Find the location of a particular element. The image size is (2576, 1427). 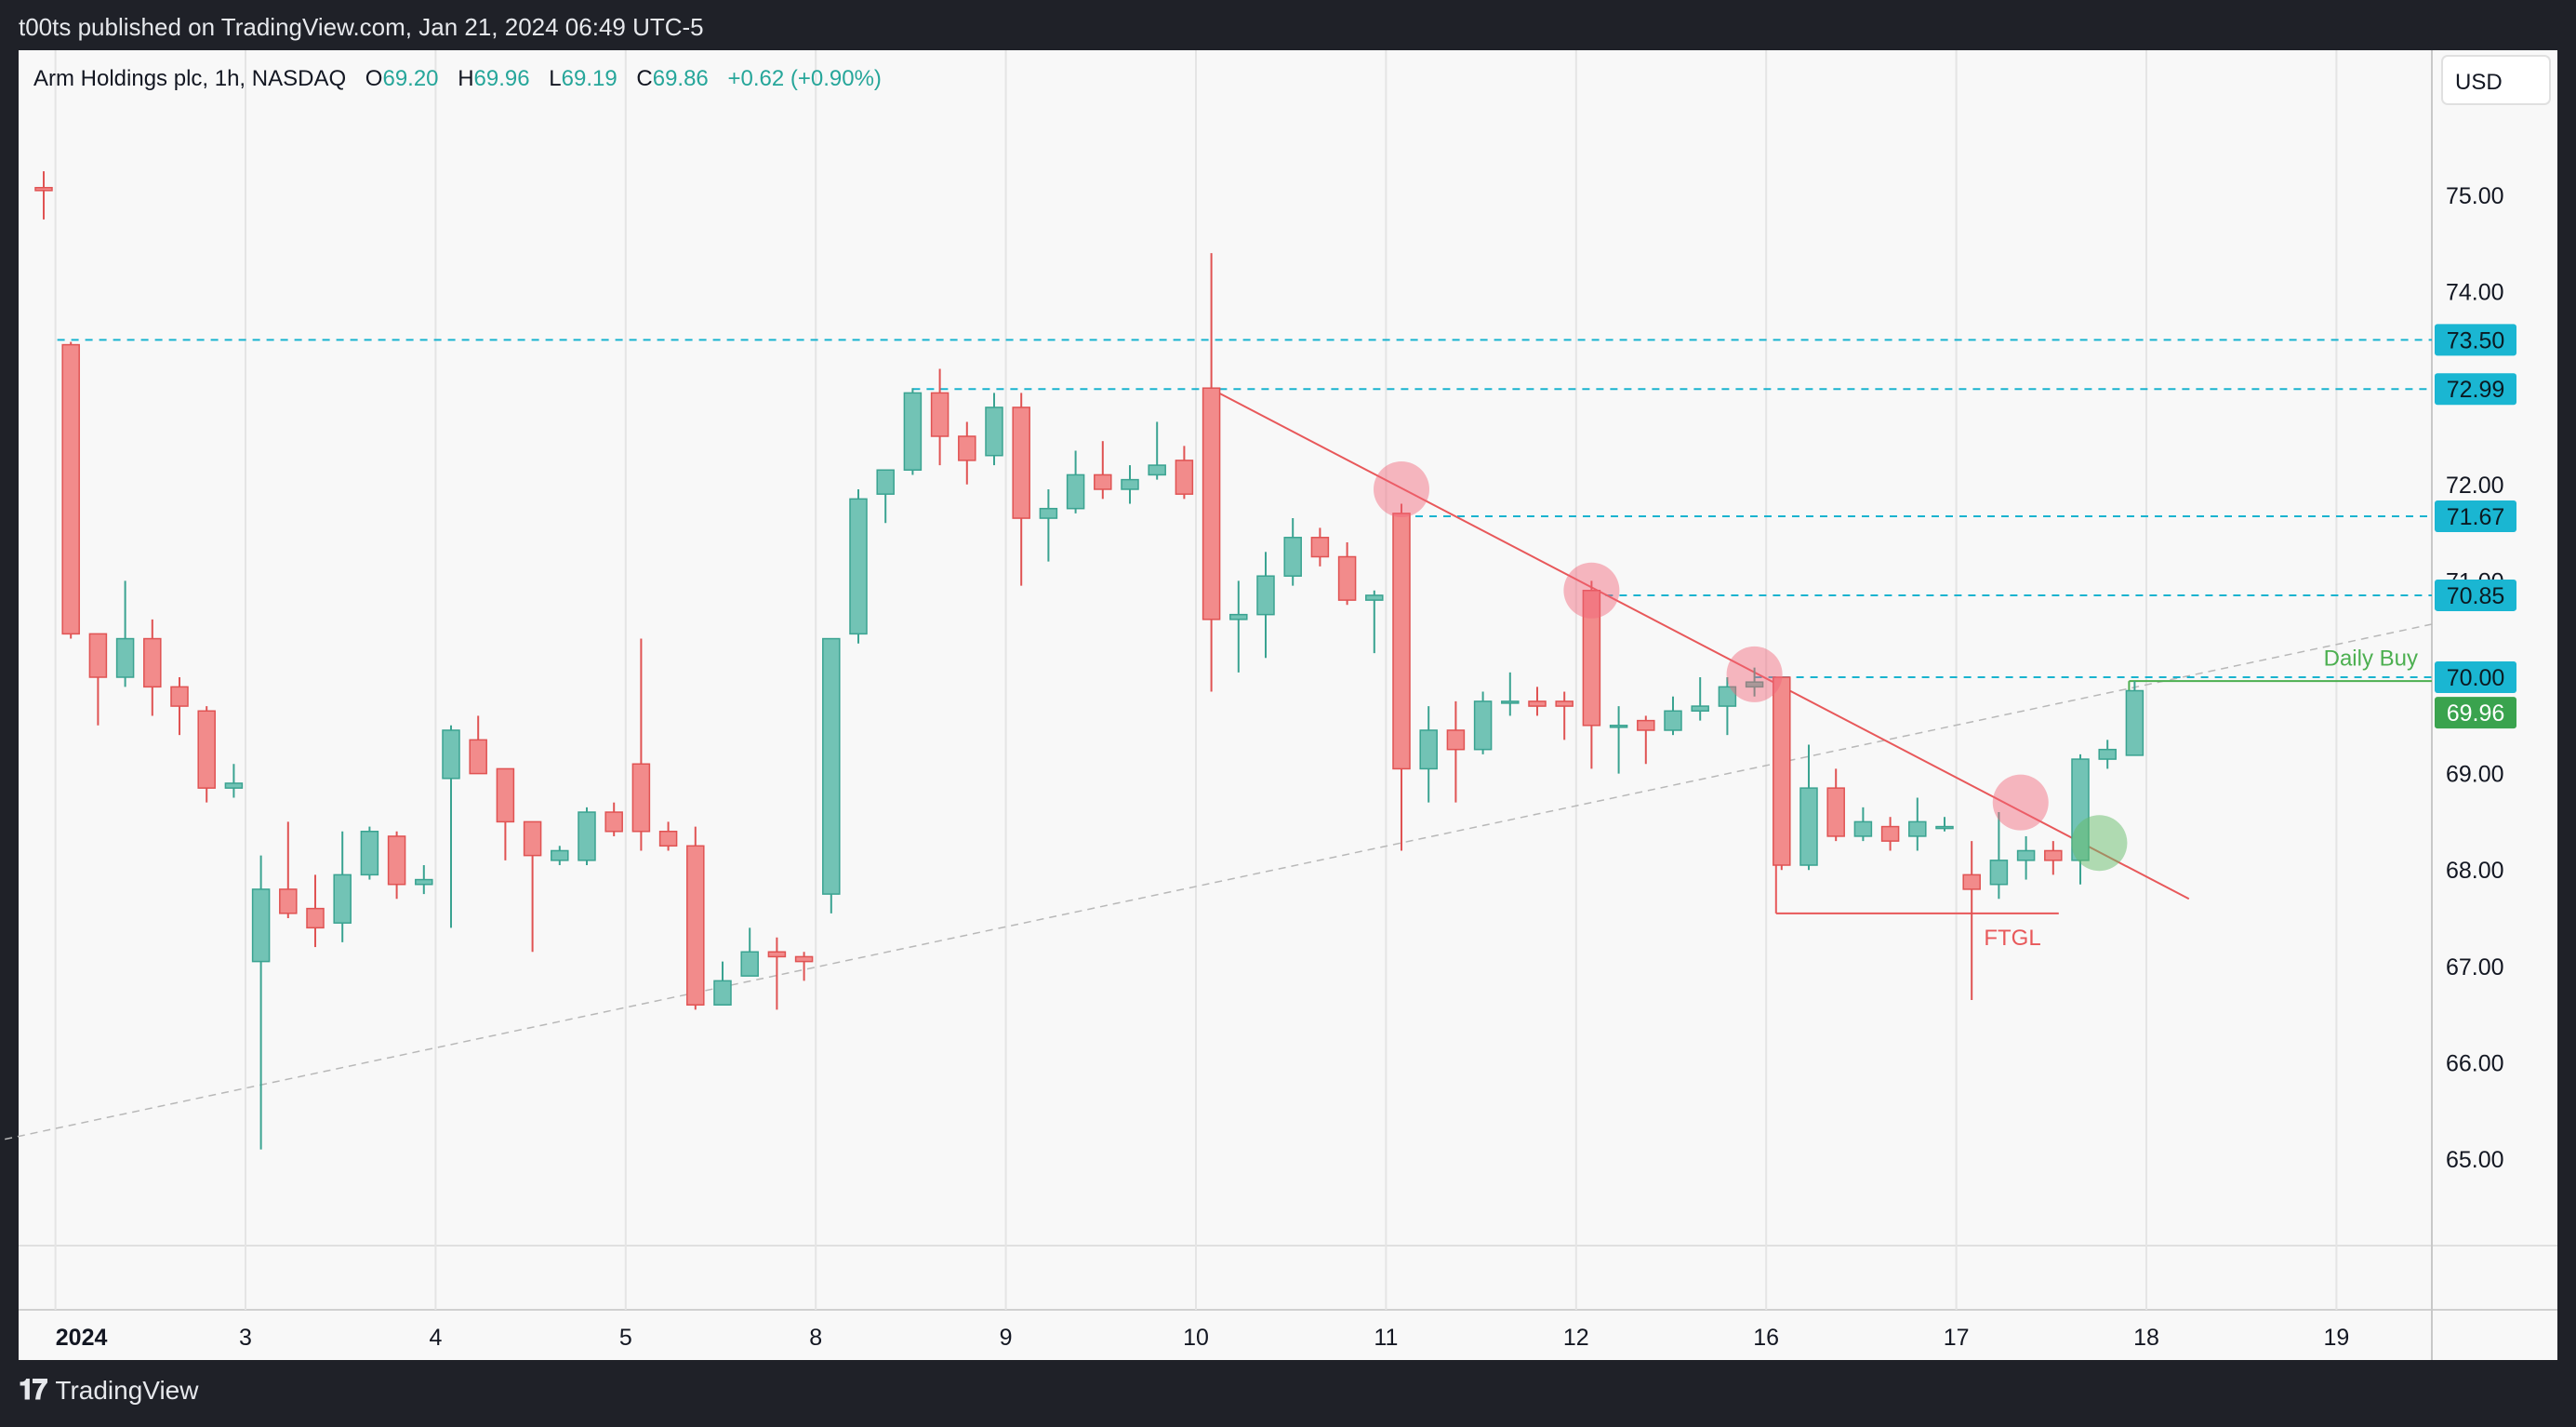

level-price-tags: 73.50 72.99 71.67 70.85 70.00 69.96 is located at coordinates (2475, 526).